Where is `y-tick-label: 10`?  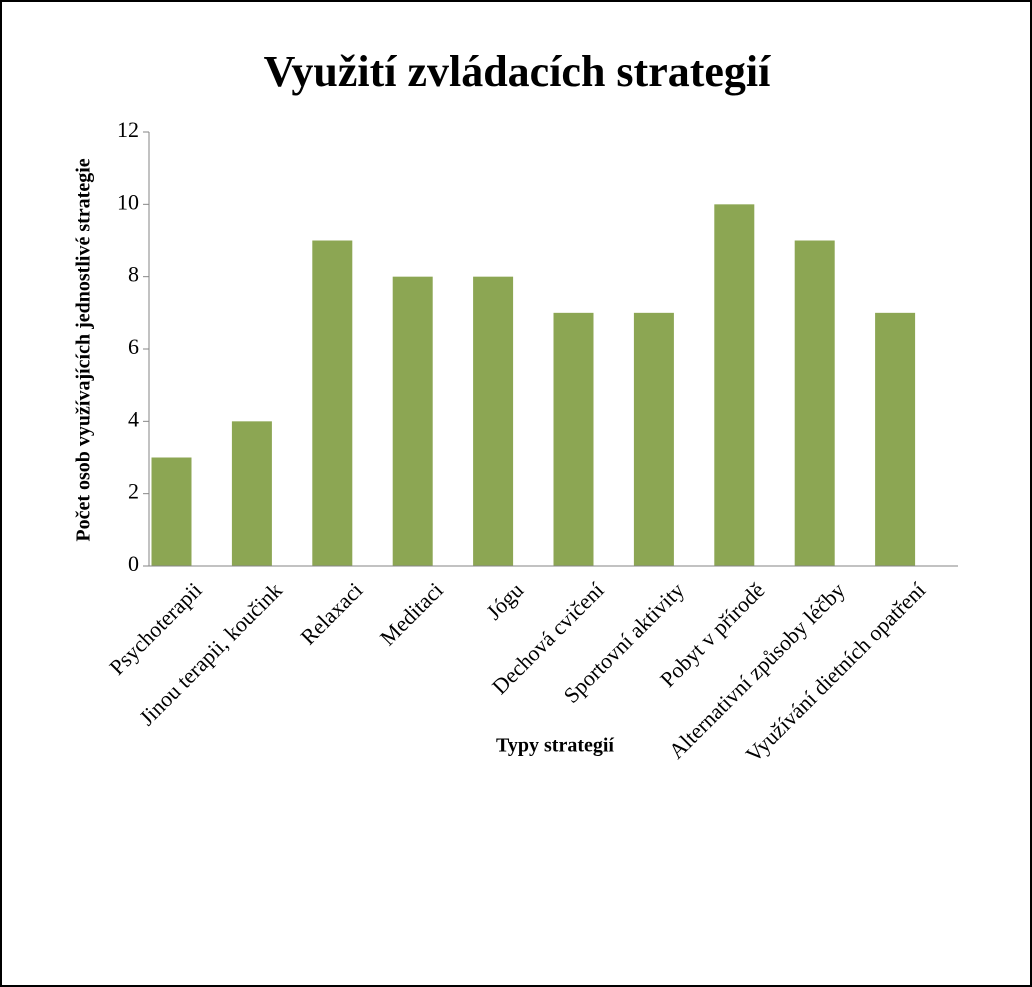
y-tick-label: 10 is located at coordinates (128, 201).